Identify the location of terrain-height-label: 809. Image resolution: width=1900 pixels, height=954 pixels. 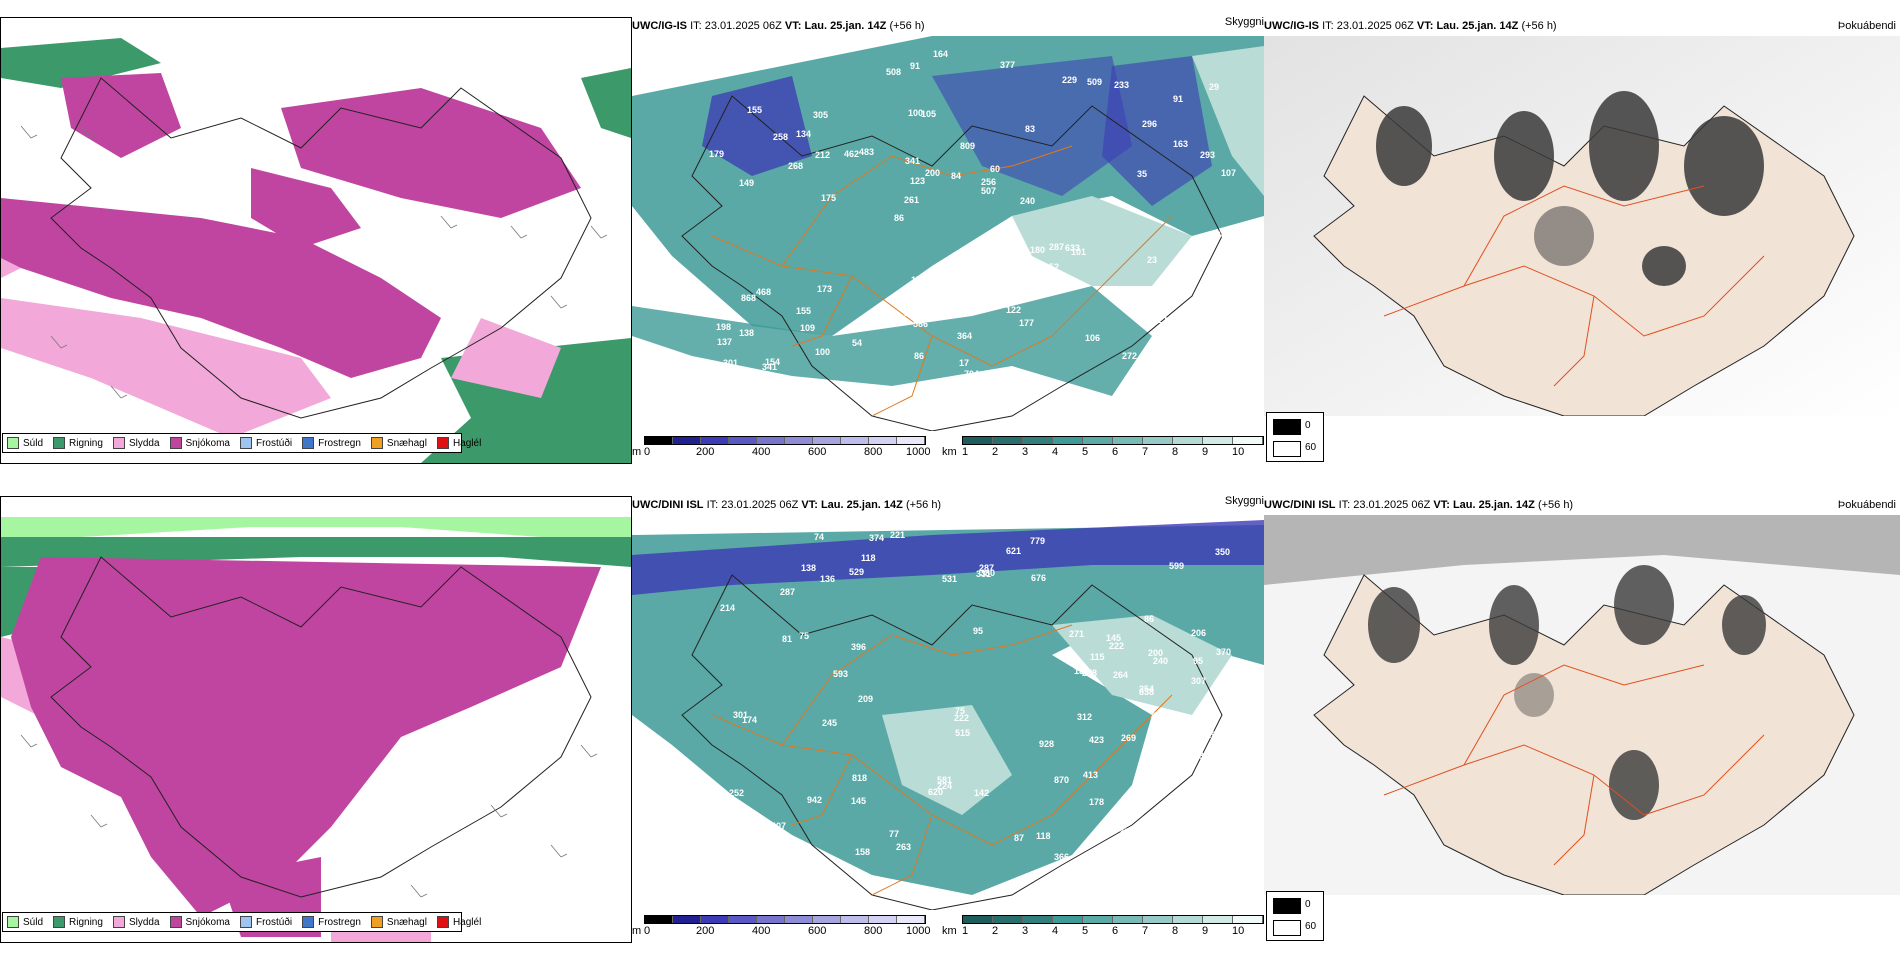
(967, 146).